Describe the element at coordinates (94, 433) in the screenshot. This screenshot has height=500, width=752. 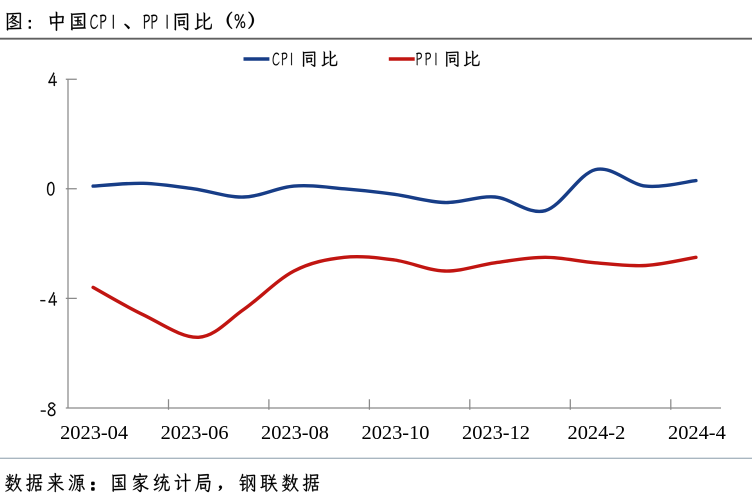
I see `svg-text: 2023-04` at that location.